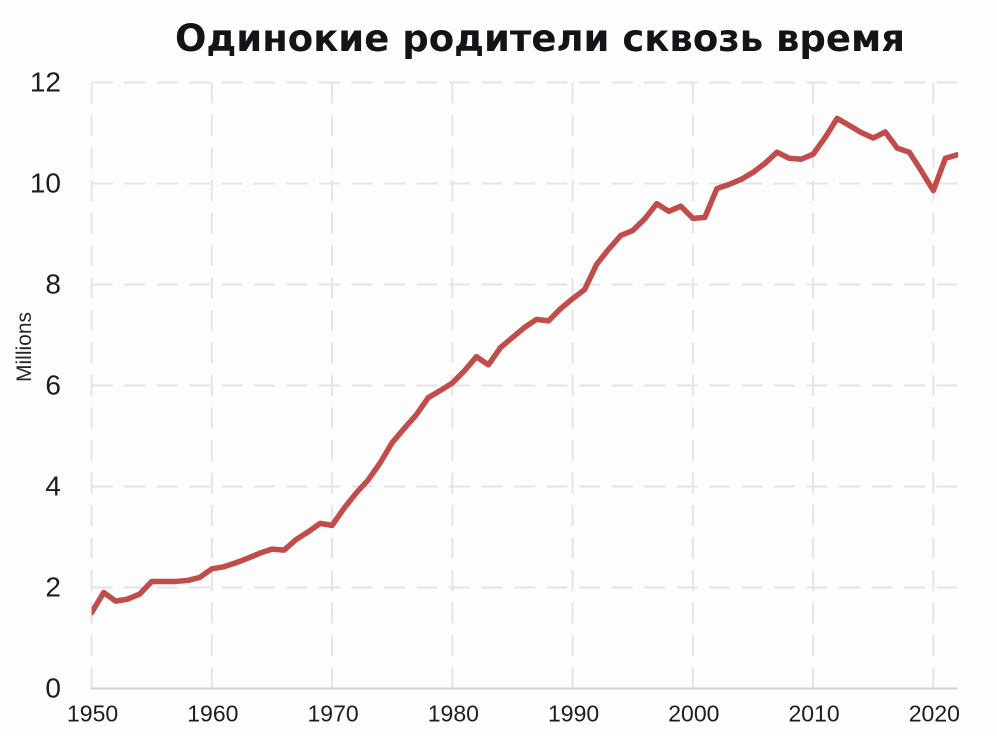 The height and width of the screenshot is (736, 997). I want to click on x-tick-label: 2000, so click(693, 714).